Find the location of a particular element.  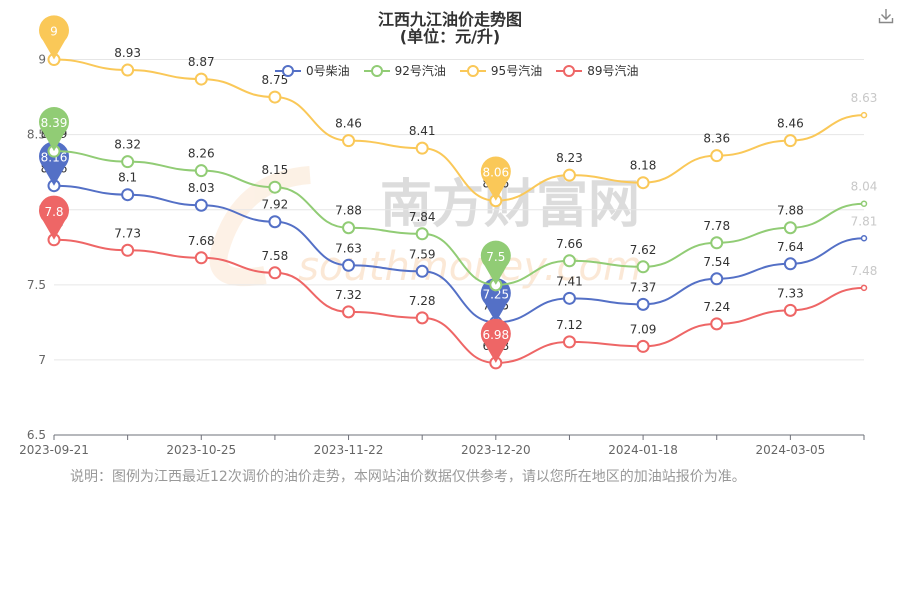

data-label: 8.75 is located at coordinates (275, 80).